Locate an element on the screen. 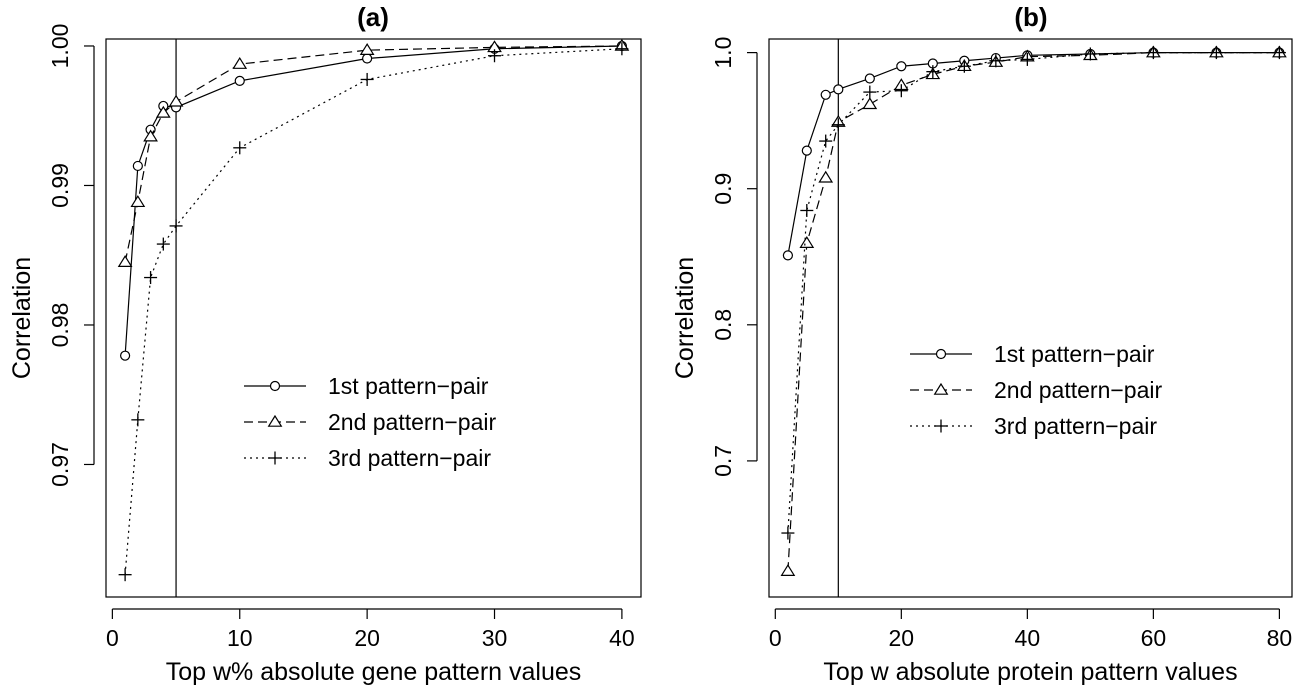 The image size is (1298, 696). y-tick-label: 1.0 is located at coordinates (723, 53).